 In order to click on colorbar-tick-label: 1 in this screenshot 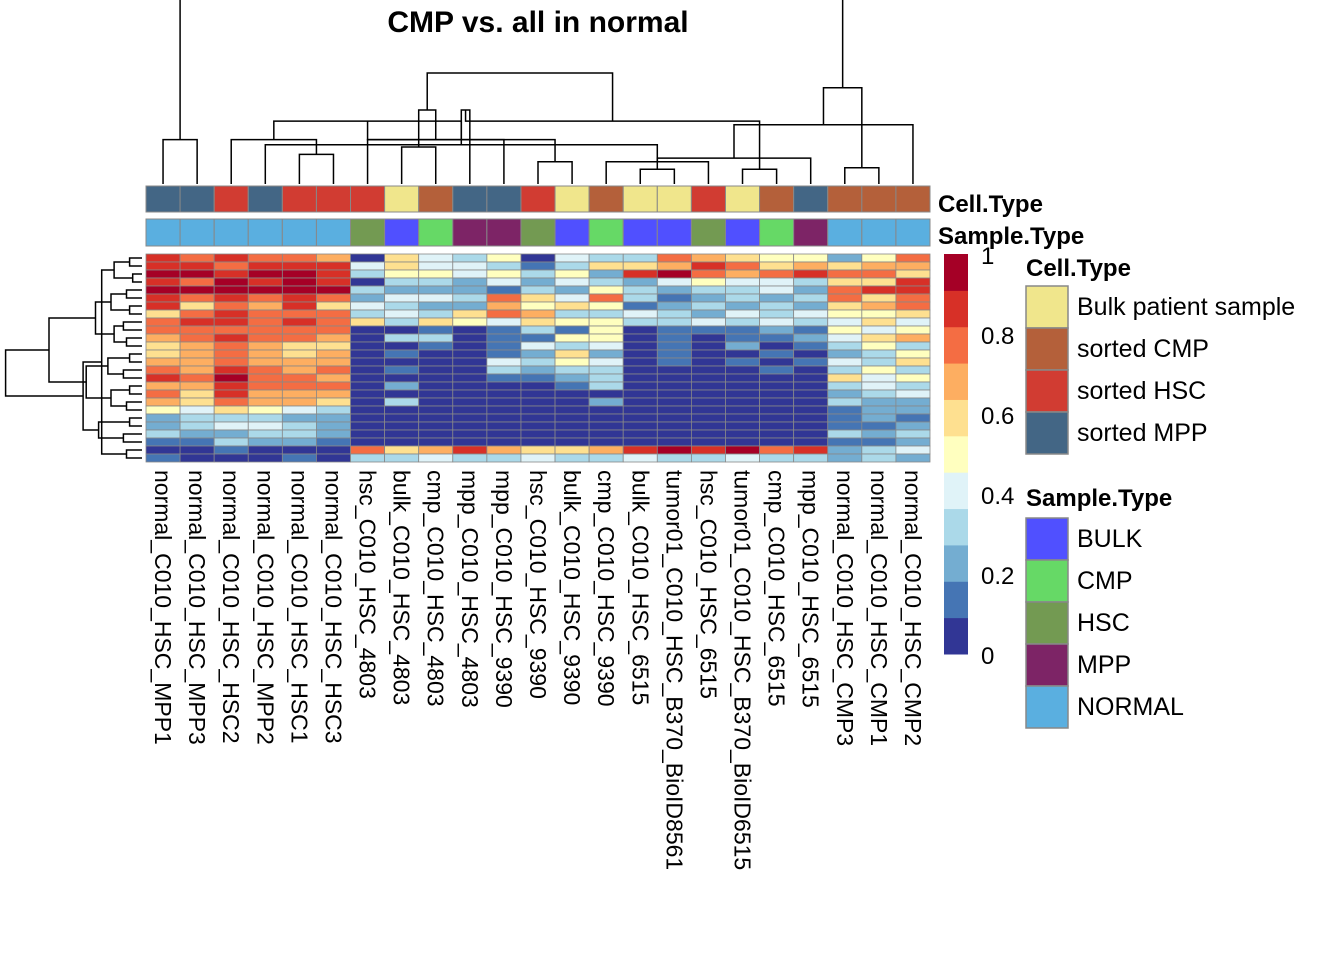, I will do `click(987, 256)`.